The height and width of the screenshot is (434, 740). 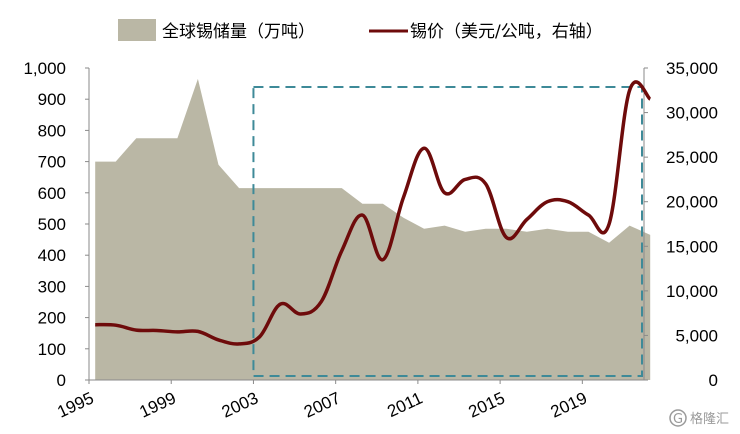 I want to click on y-right-tick-label: 10,000, so click(x=692, y=291).